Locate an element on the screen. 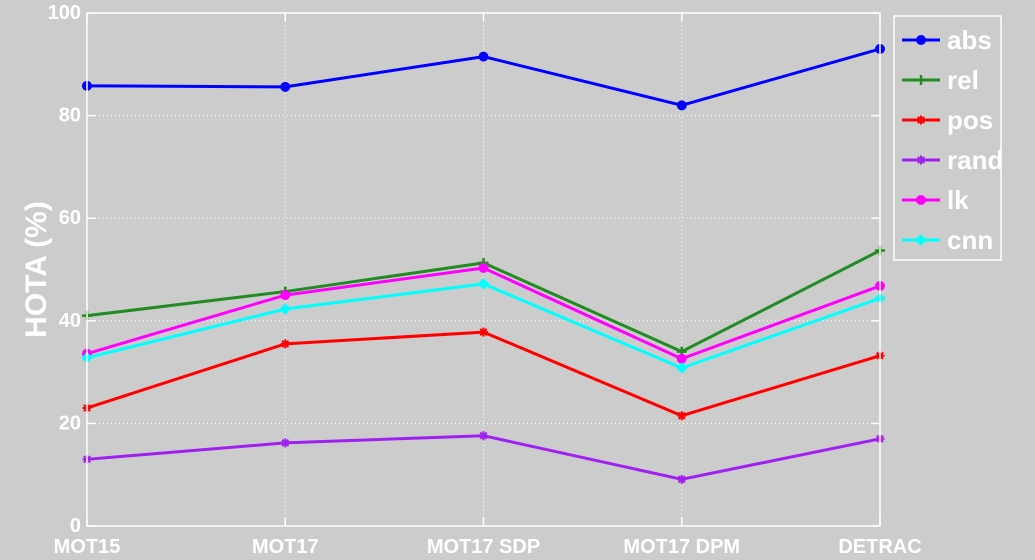 This screenshot has height=560, width=1035. x-tick-label: MOT15 is located at coordinates (87, 547).